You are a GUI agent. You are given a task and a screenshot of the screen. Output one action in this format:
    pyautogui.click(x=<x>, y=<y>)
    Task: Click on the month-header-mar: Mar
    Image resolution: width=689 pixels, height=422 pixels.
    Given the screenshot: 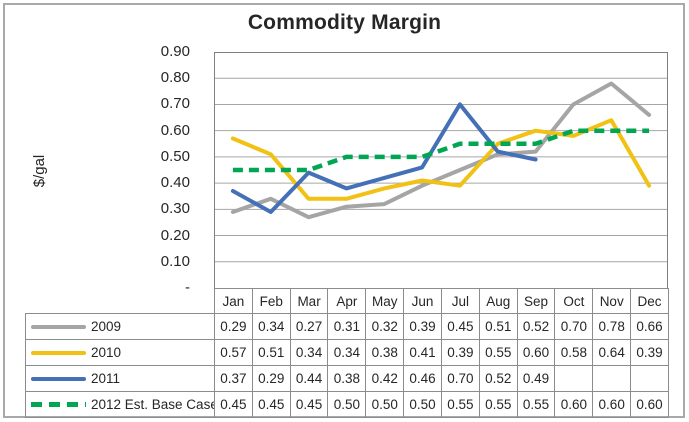 What is the action you would take?
    pyautogui.click(x=309, y=301)
    